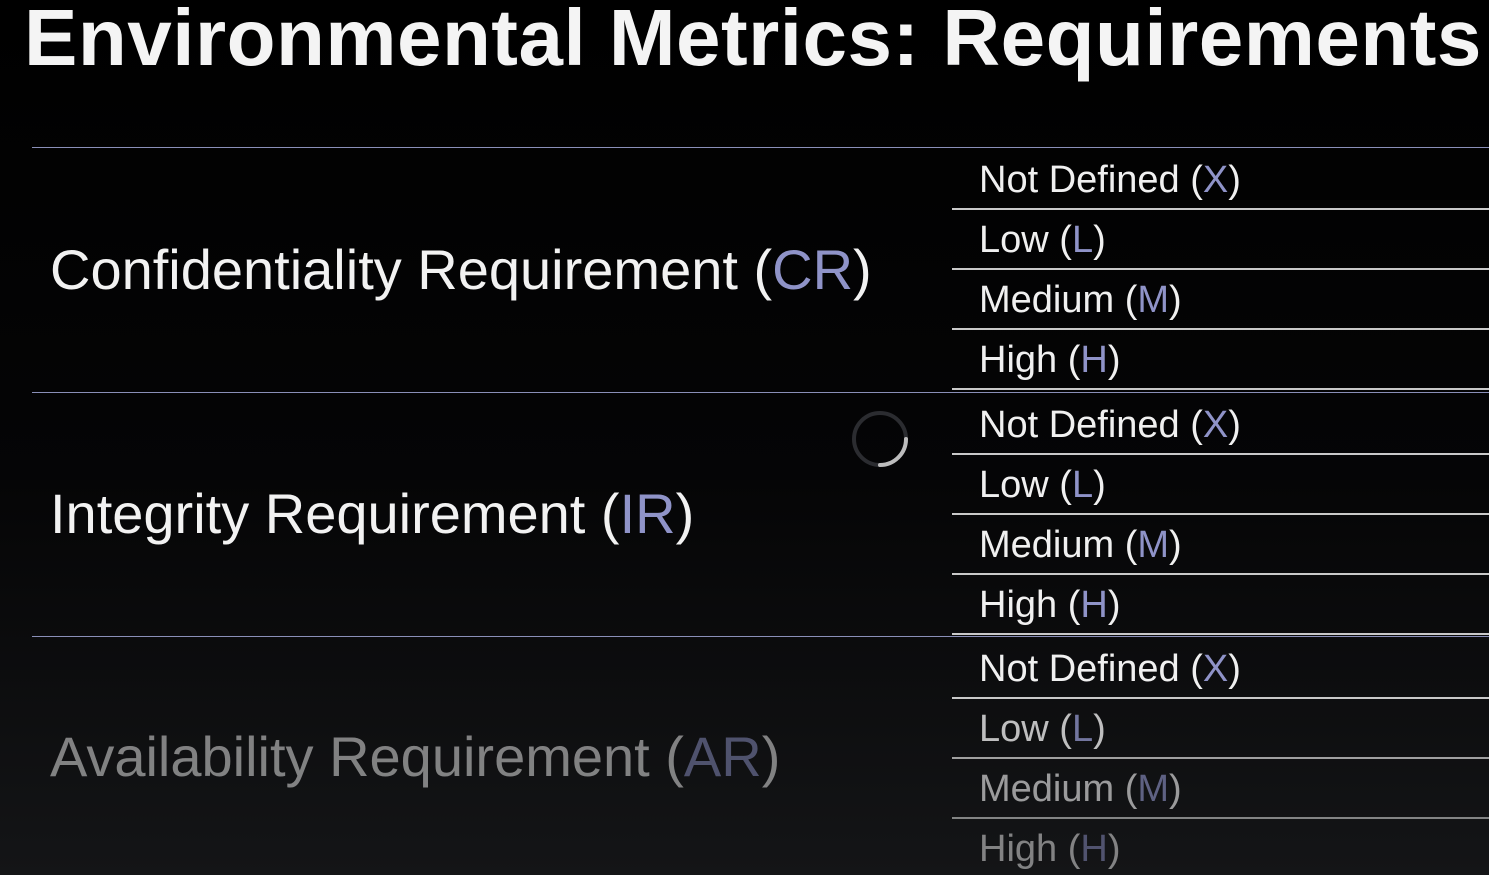 Image resolution: width=1489 pixels, height=875 pixels. I want to click on option-ar-not-defined: Not Defined (X), so click(1220, 669).